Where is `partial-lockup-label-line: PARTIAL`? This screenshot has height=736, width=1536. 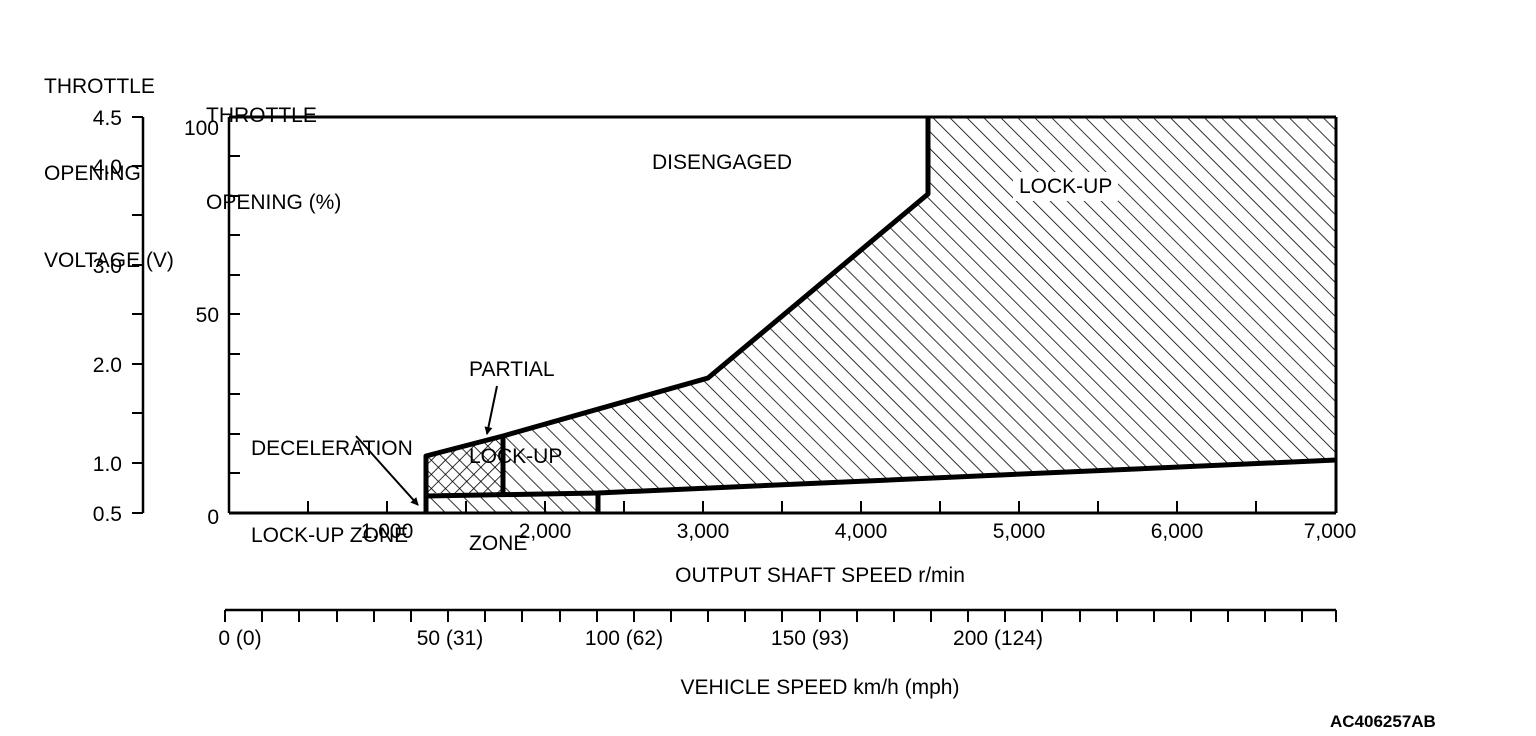 partial-lockup-label-line: PARTIAL is located at coordinates (512, 369).